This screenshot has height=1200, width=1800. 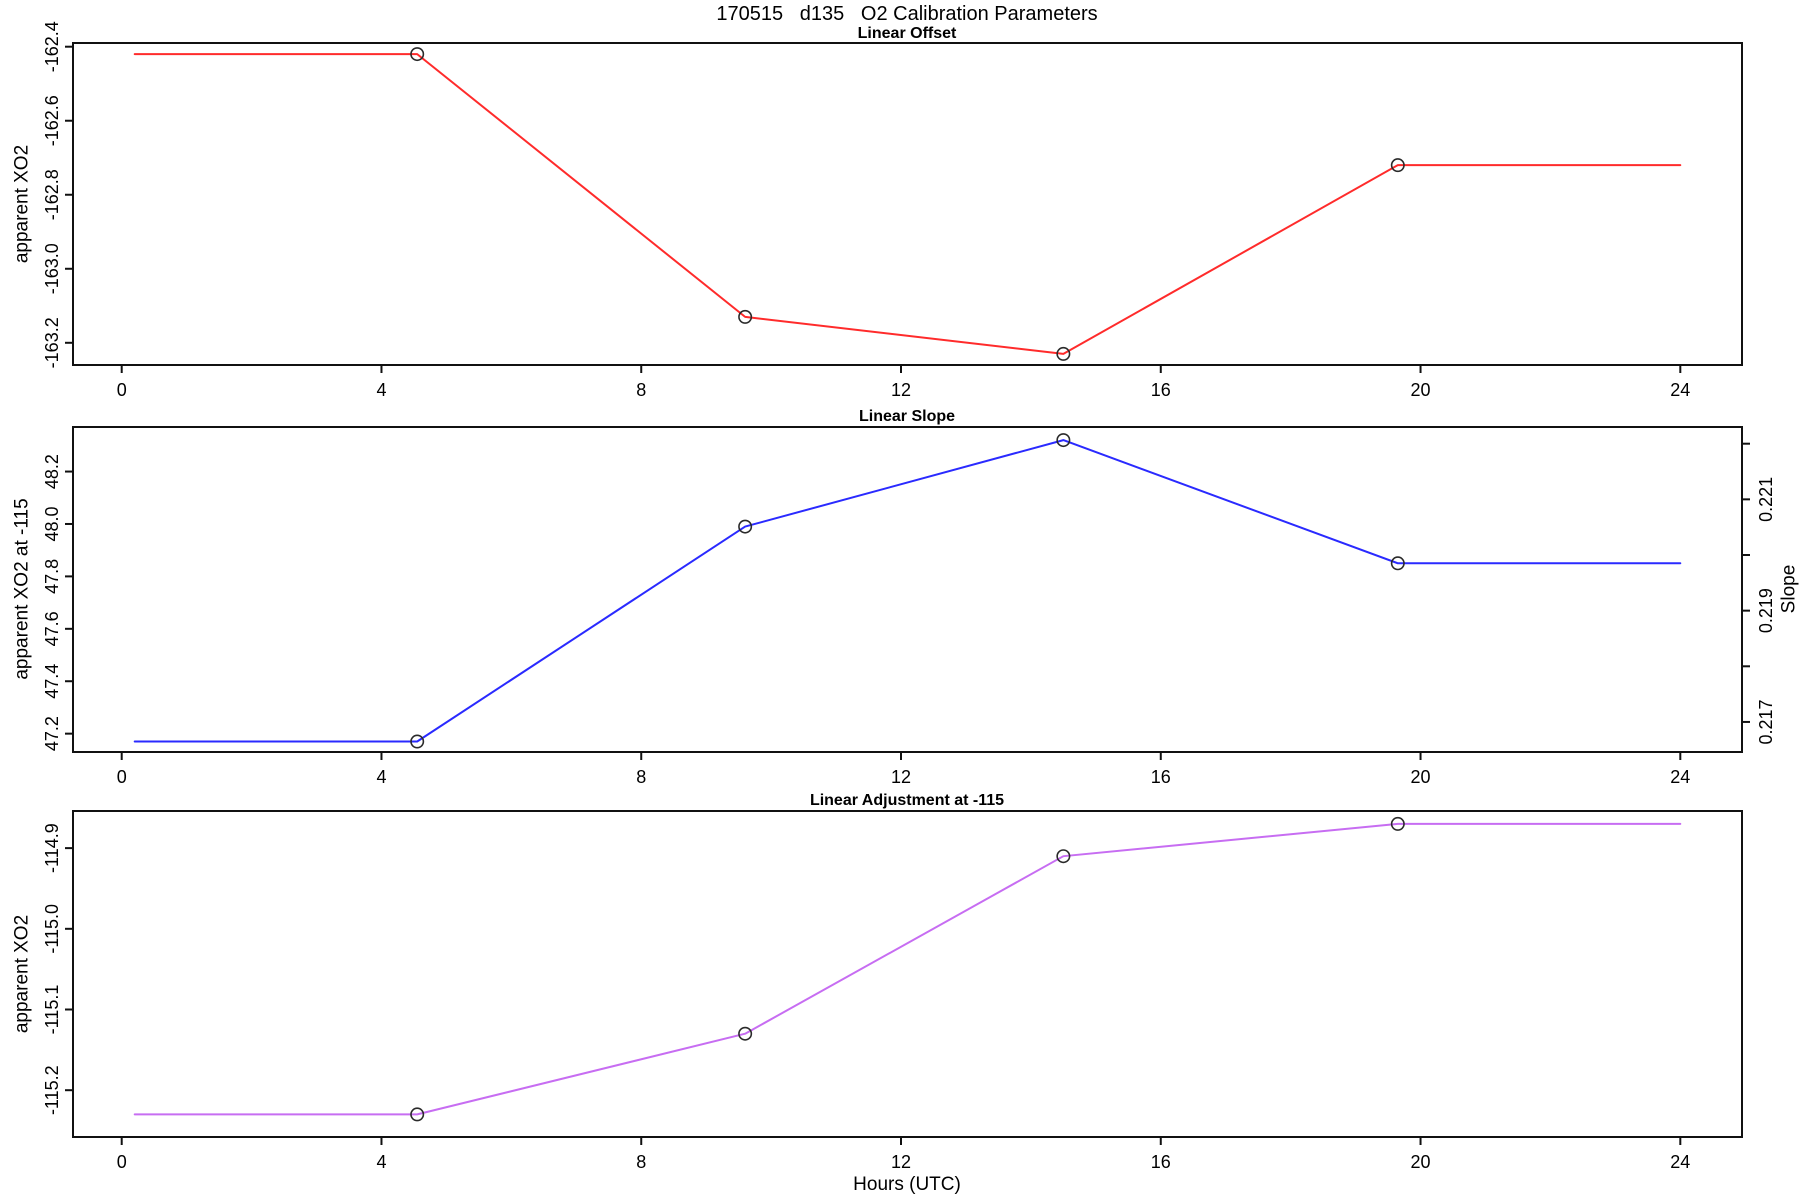 I want to click on y-tick-label: -115.0, so click(x=52, y=929).